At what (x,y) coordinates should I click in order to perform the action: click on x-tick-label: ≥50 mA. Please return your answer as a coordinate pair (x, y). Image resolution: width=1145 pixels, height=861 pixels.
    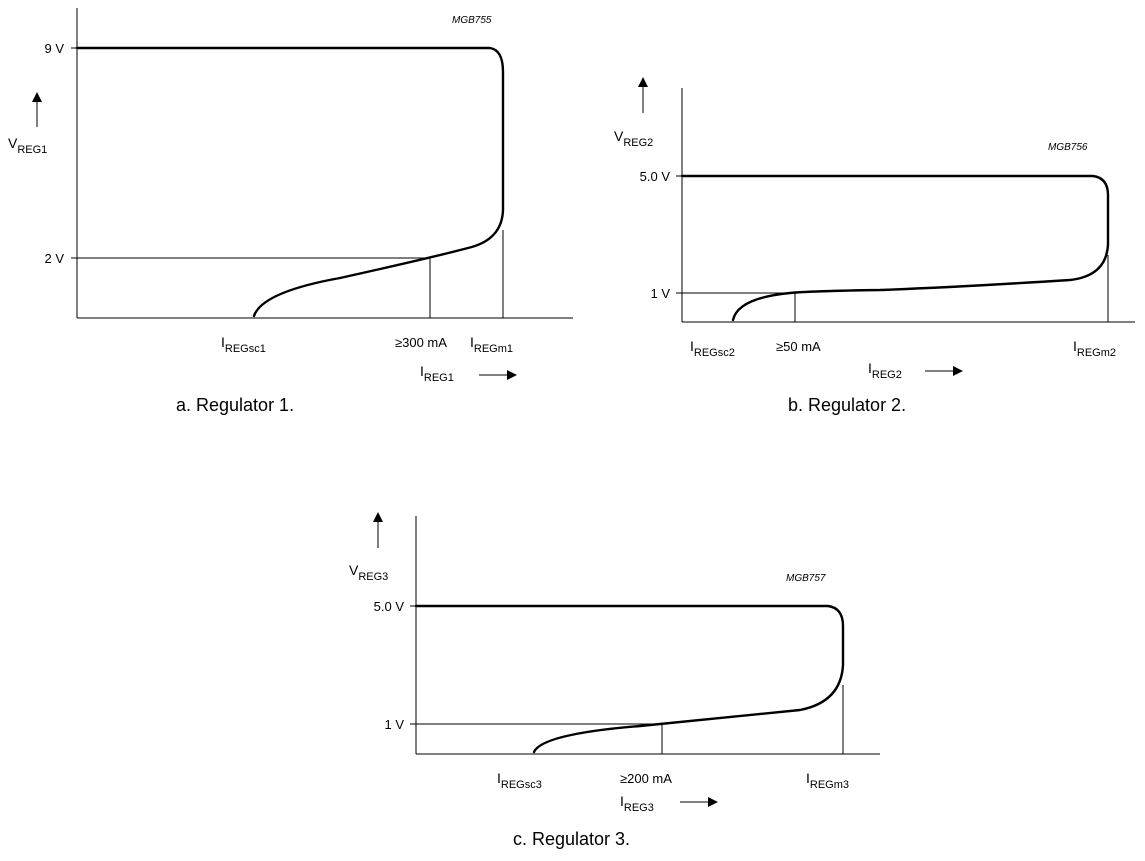
    Looking at the image, I should click on (798, 346).